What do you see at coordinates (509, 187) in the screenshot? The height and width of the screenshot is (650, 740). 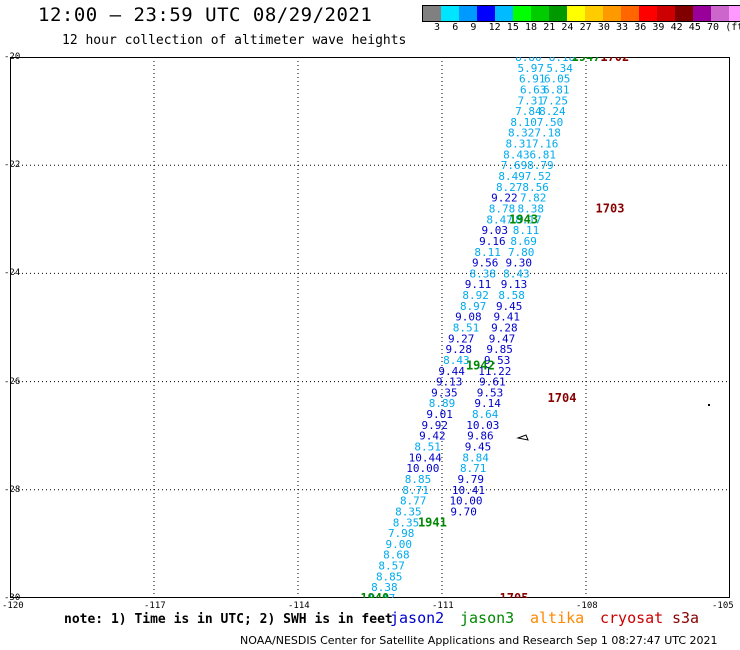 I see `swh-value: 8.27` at bounding box center [509, 187].